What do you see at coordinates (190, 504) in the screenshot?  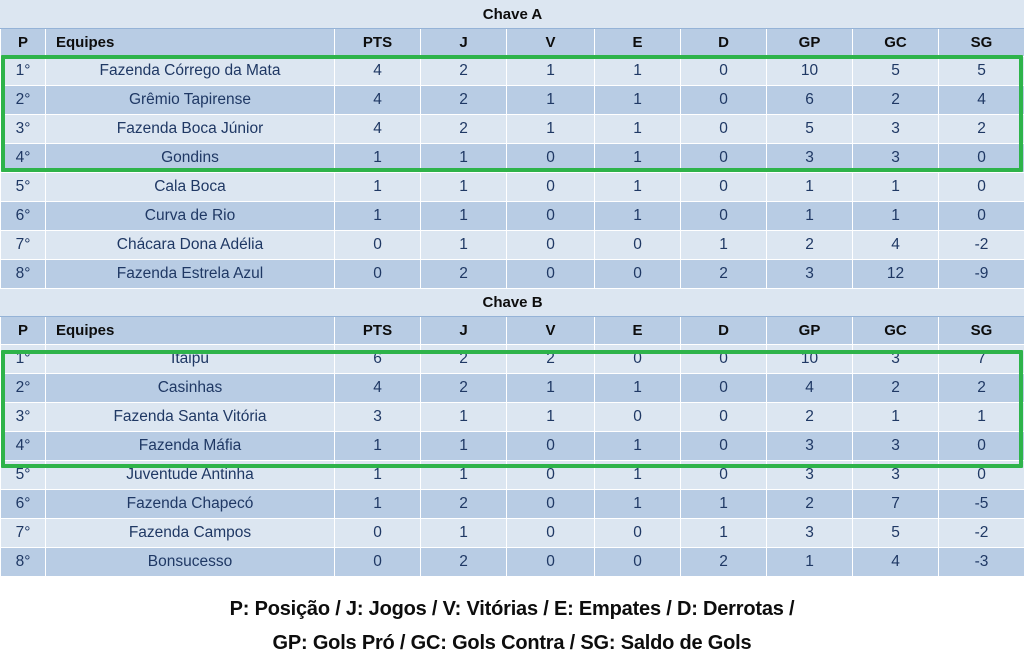 I see `cell-team: Fazenda Chapecó` at bounding box center [190, 504].